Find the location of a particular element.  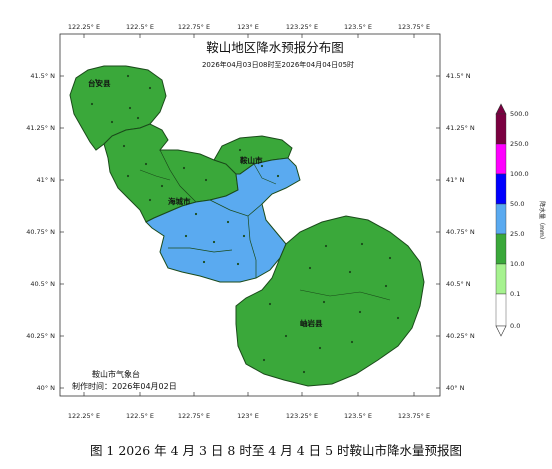

legend-tick: 25.0 is located at coordinates (517, 234).